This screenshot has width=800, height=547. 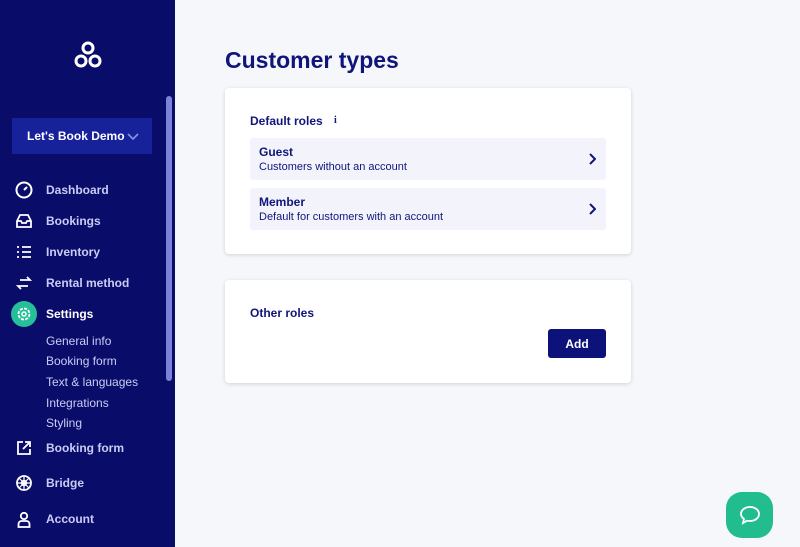 What do you see at coordinates (312, 60) in the screenshot?
I see `page-title: Customer types` at bounding box center [312, 60].